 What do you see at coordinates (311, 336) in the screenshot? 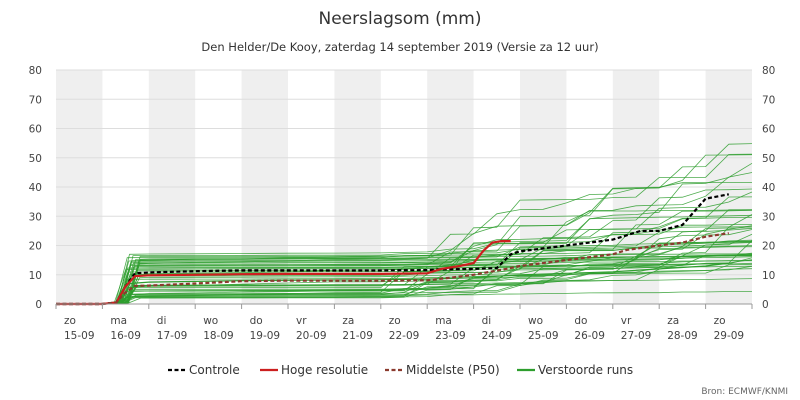
I see `x-tick-label-date: 20-09` at bounding box center [311, 336].